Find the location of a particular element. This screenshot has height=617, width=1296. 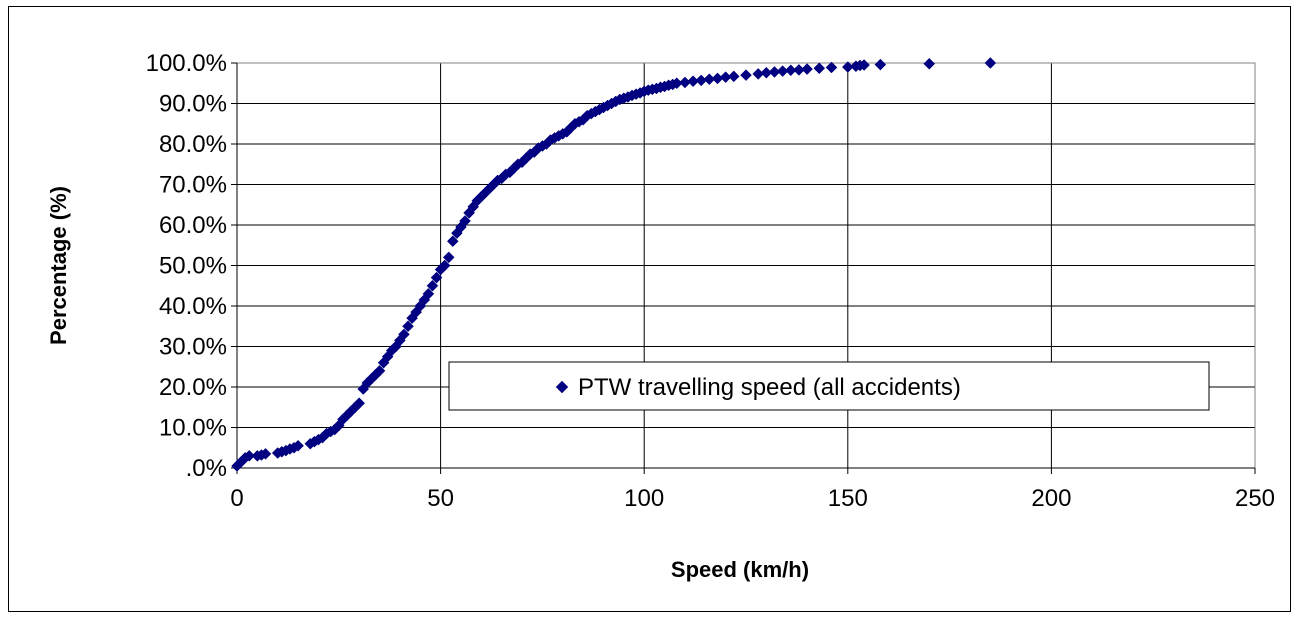

x-tick-label: 150 is located at coordinates (848, 498).